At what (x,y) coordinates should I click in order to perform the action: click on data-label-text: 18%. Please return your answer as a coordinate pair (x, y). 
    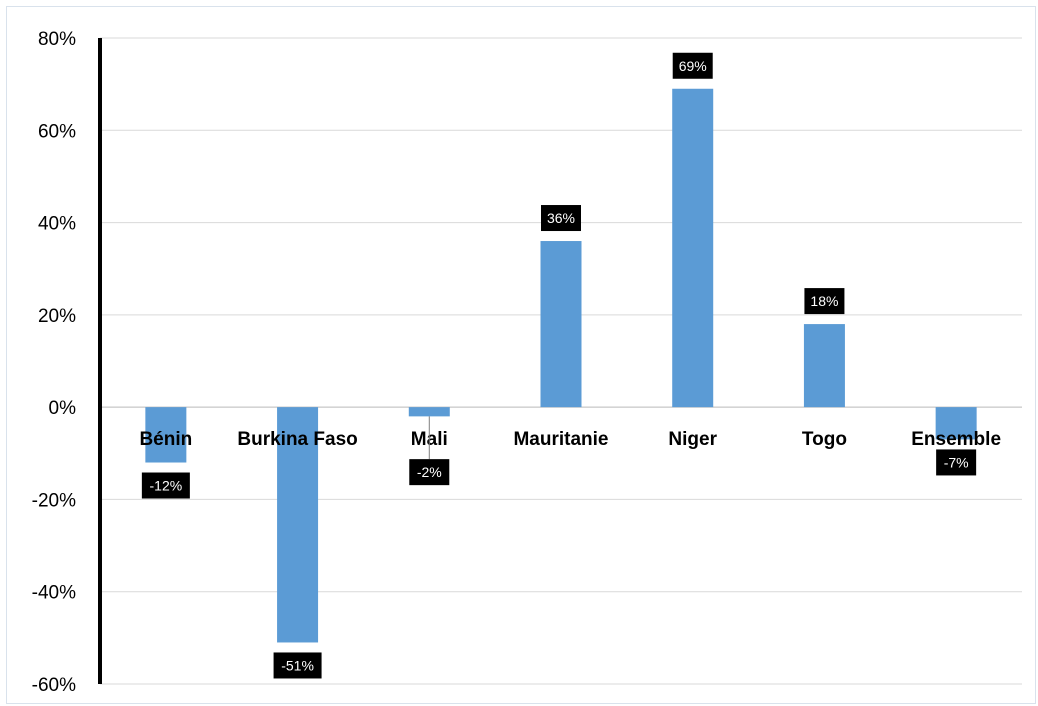
    Looking at the image, I should click on (824, 301).